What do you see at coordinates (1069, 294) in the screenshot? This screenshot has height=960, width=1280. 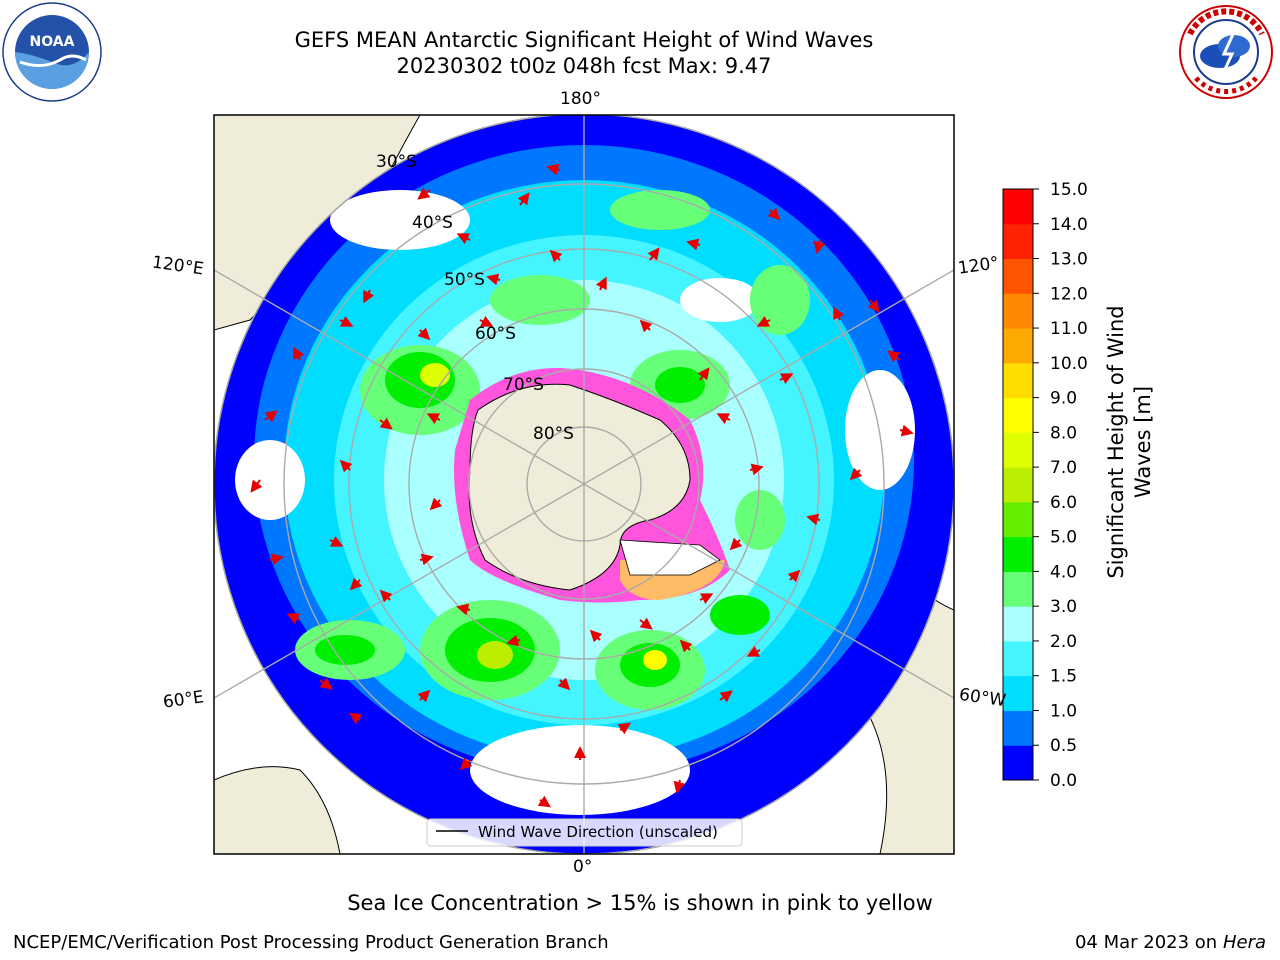 I see `colorbar-tick-label: 12.0` at bounding box center [1069, 294].